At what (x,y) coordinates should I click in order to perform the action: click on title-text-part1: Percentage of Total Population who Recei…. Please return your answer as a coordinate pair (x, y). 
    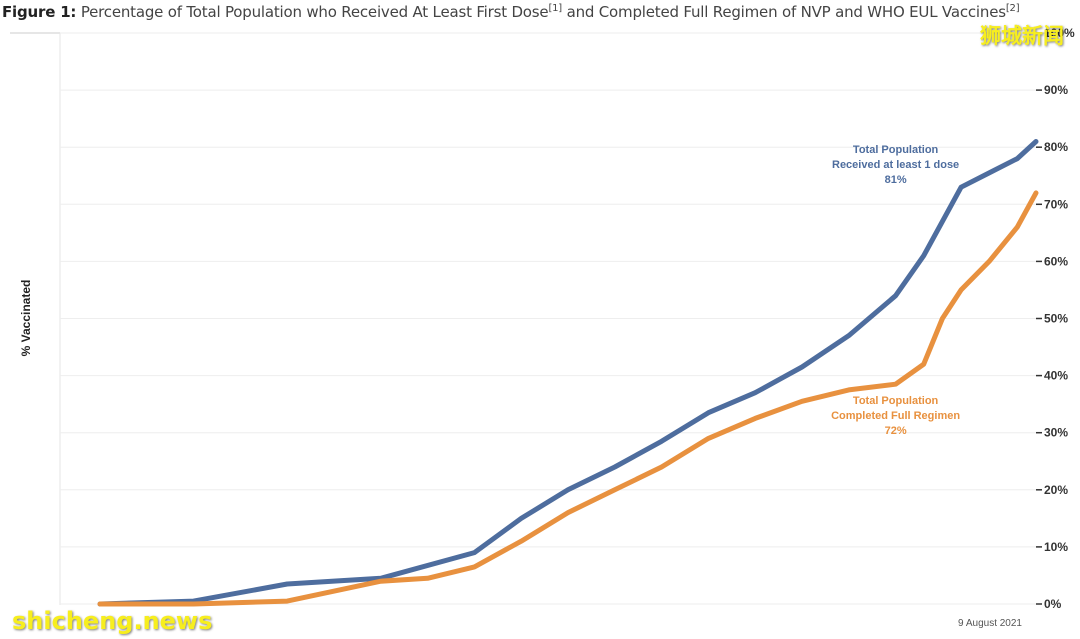
    Looking at the image, I should click on (314, 12).